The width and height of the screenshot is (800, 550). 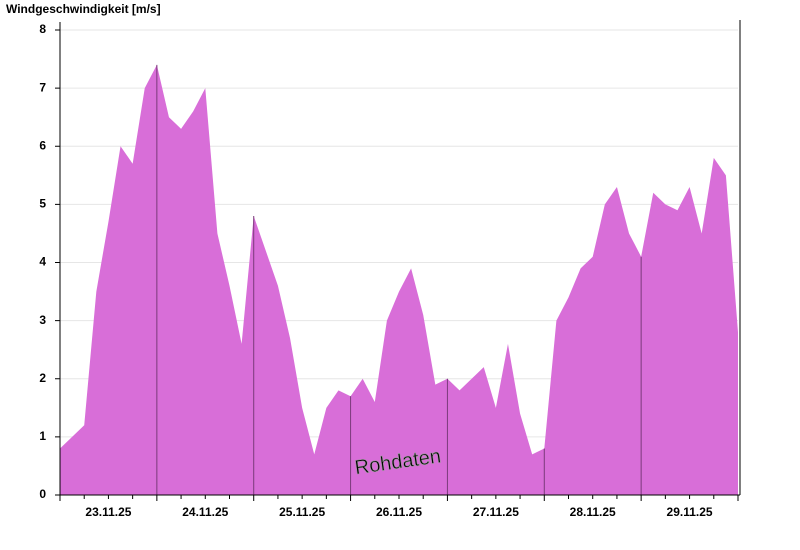 What do you see at coordinates (496, 512) in the screenshot?
I see `x-tick-label: 27.11.25` at bounding box center [496, 512].